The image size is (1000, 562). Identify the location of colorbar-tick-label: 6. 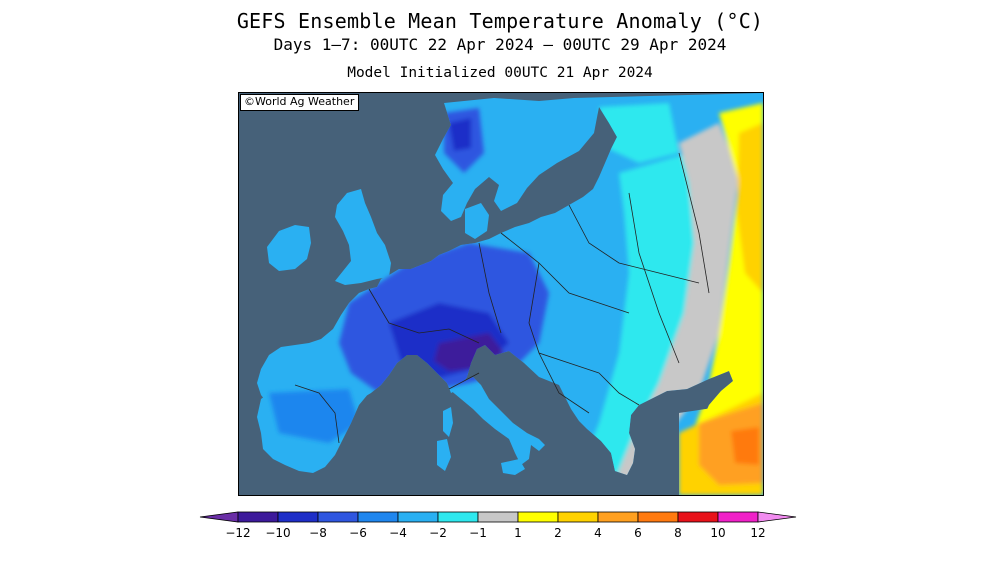
(638, 533).